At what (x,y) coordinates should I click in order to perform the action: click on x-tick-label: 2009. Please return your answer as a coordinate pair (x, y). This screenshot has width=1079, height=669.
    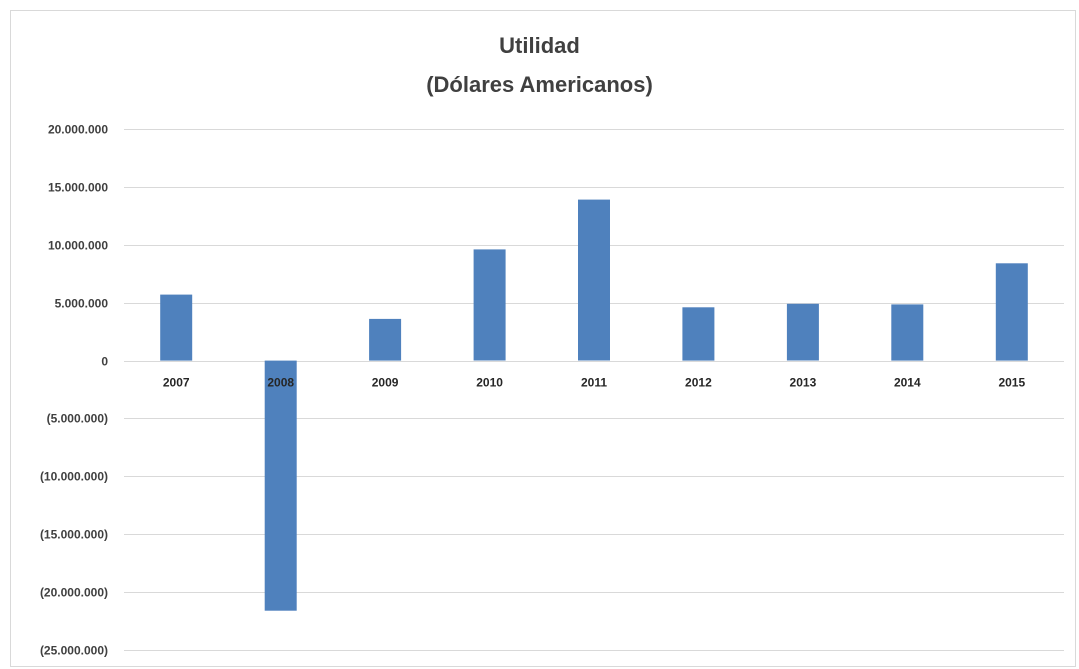
    Looking at the image, I should click on (385, 383).